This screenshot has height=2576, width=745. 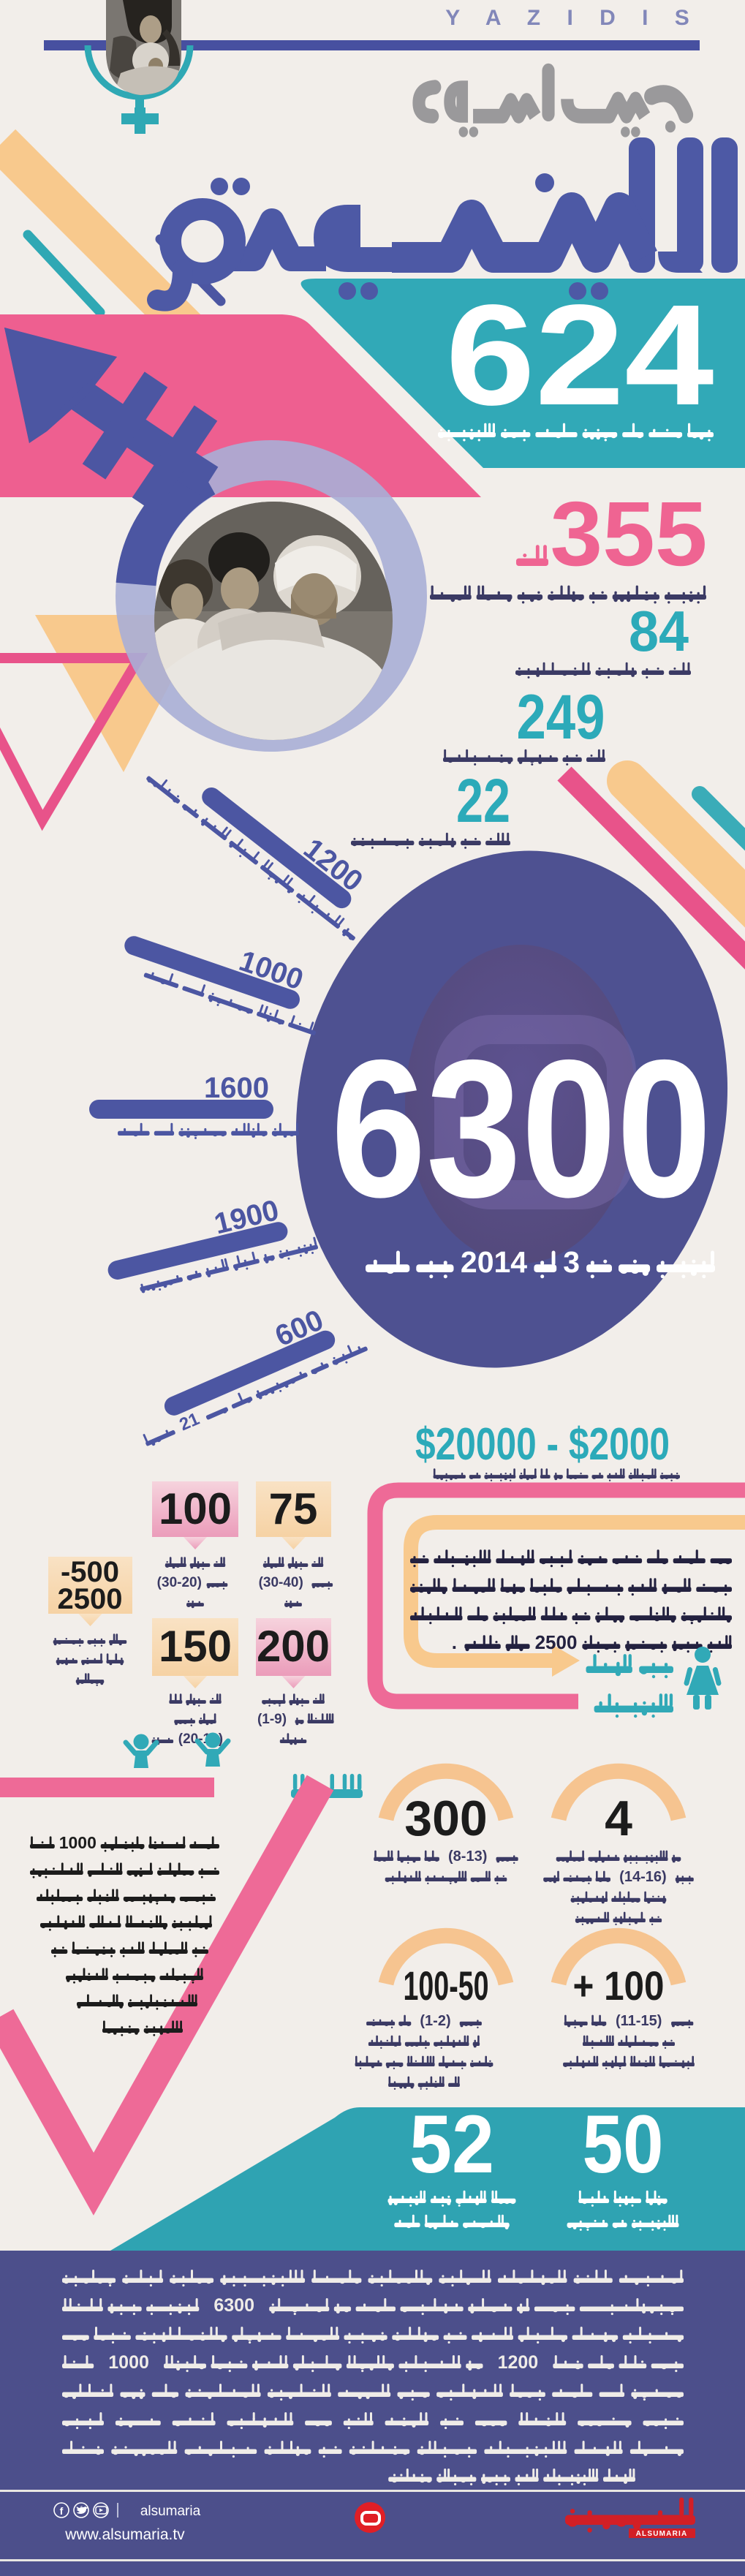 I want to click on svg-text: (1-2), so click(x=435, y=2021).